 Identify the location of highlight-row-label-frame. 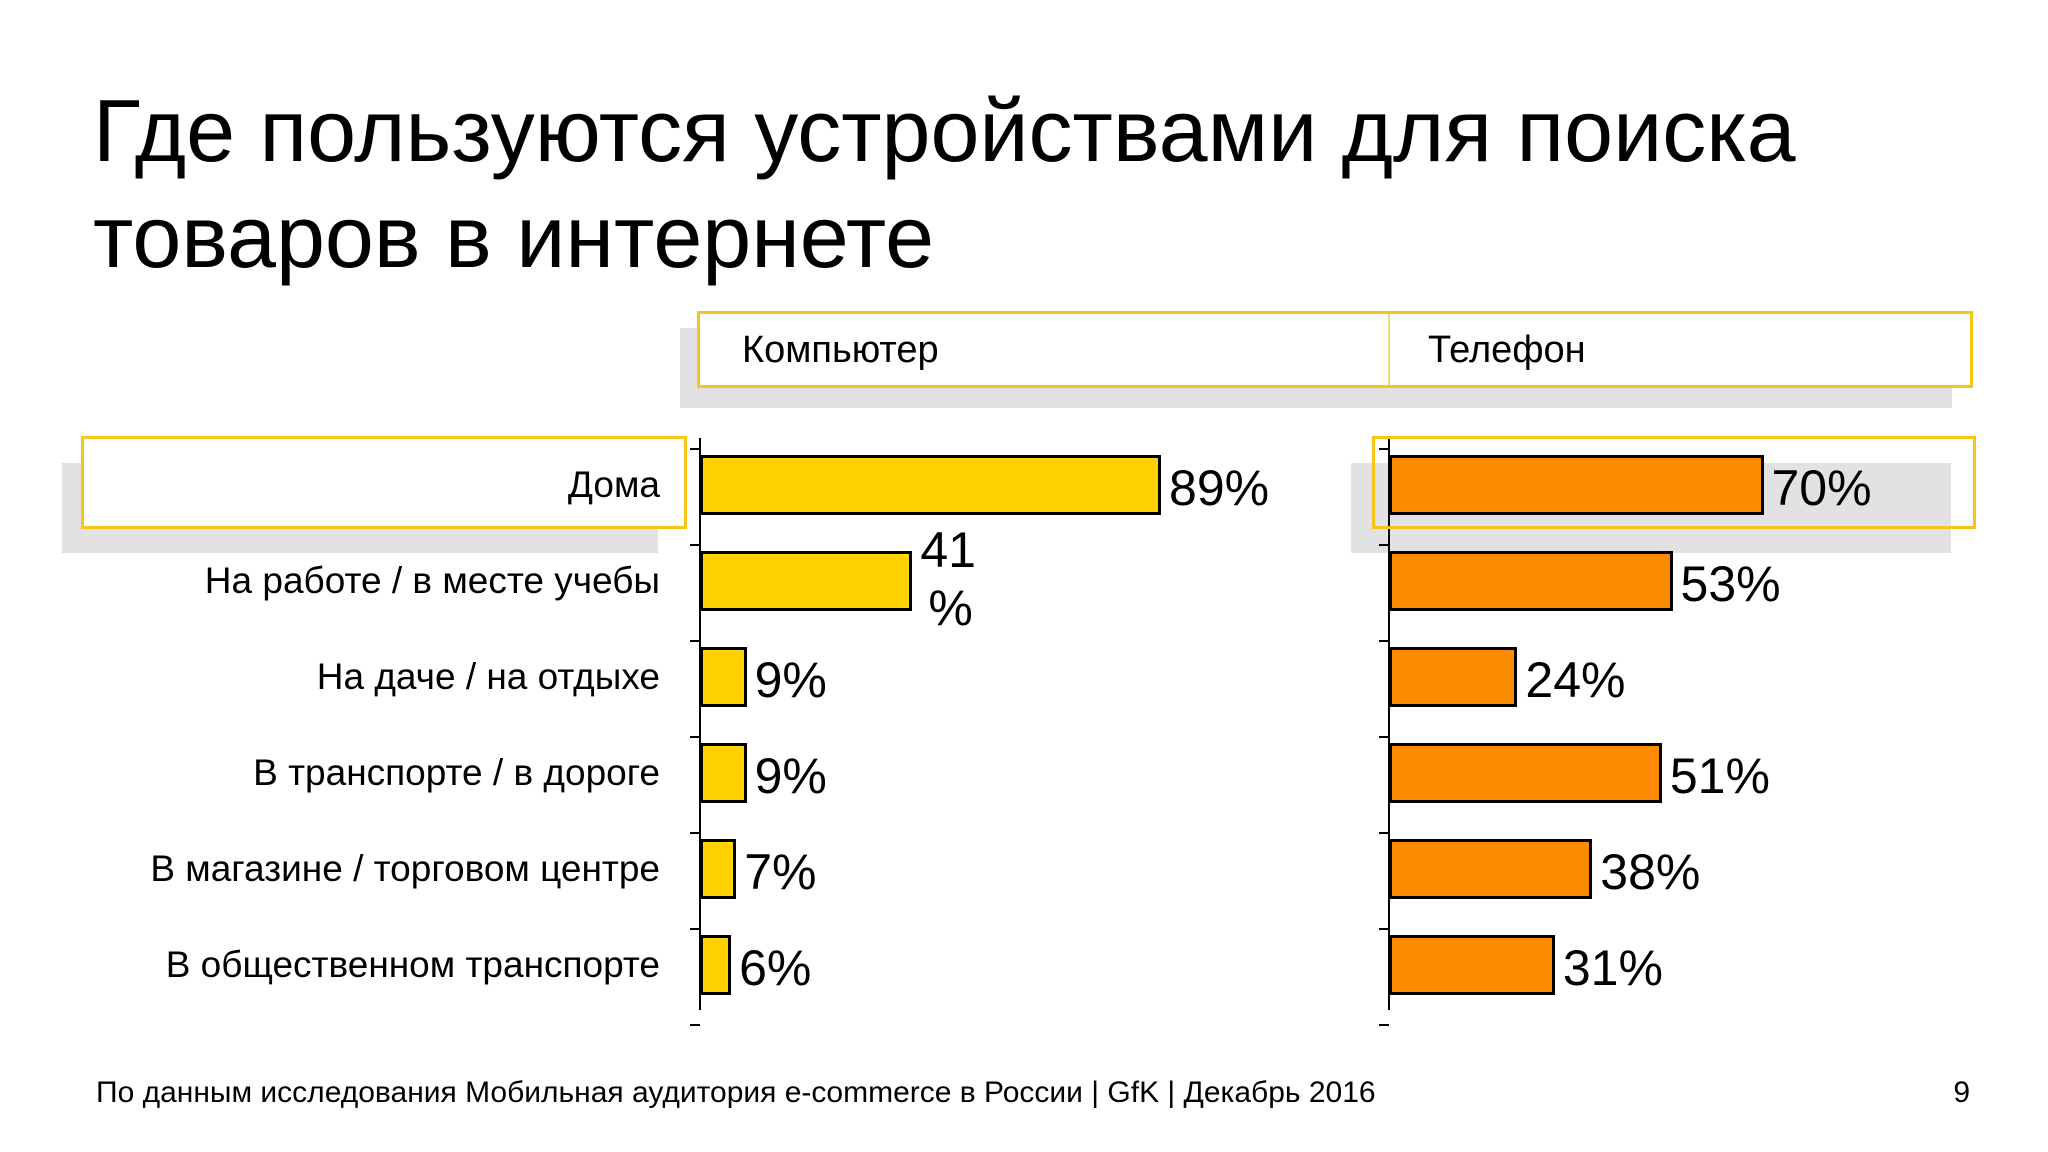
(384, 482).